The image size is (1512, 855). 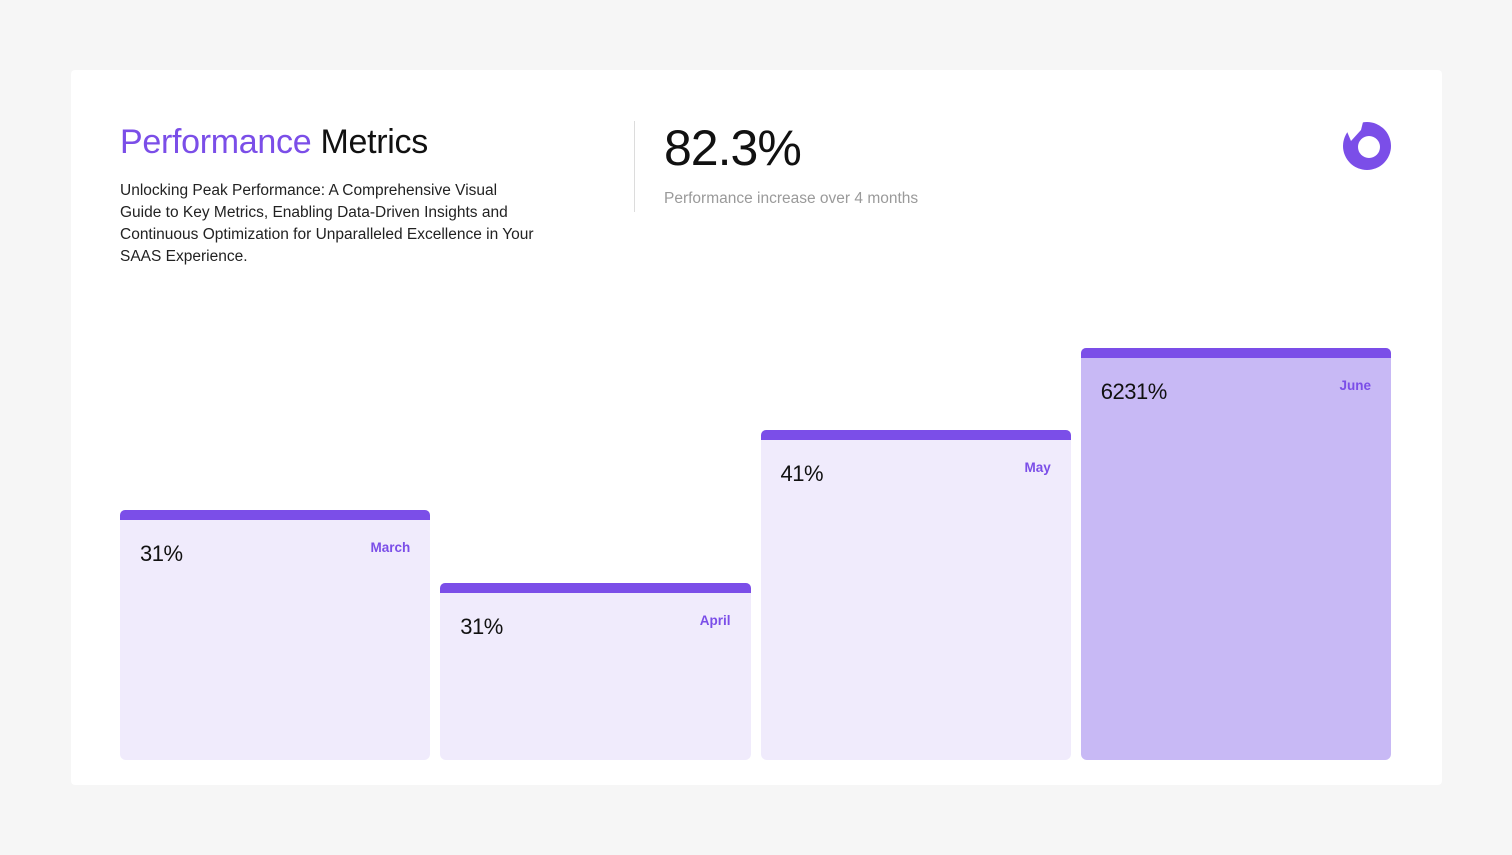 I want to click on title-accent: Performance, so click(x=216, y=142).